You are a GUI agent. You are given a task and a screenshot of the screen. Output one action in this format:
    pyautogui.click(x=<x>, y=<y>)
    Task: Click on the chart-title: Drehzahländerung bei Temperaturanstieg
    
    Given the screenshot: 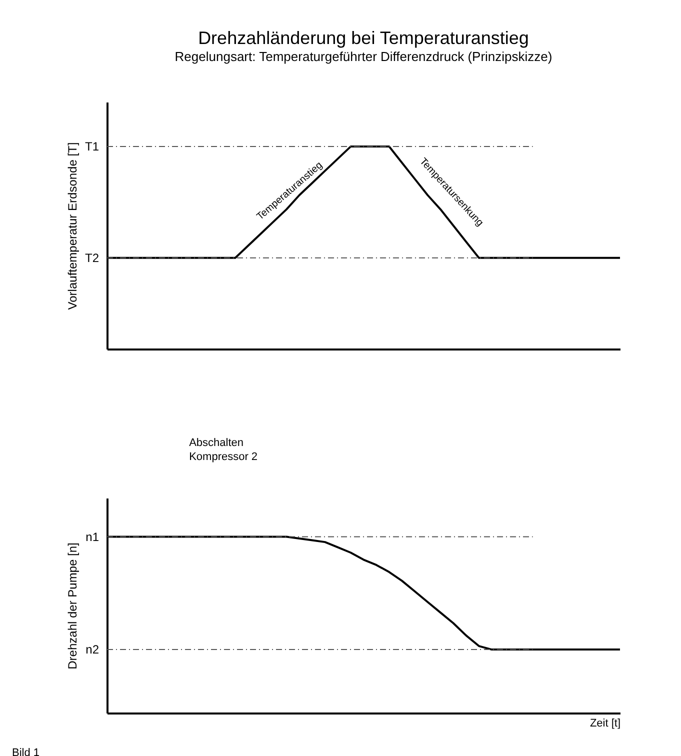 What is the action you would take?
    pyautogui.click(x=363, y=38)
    